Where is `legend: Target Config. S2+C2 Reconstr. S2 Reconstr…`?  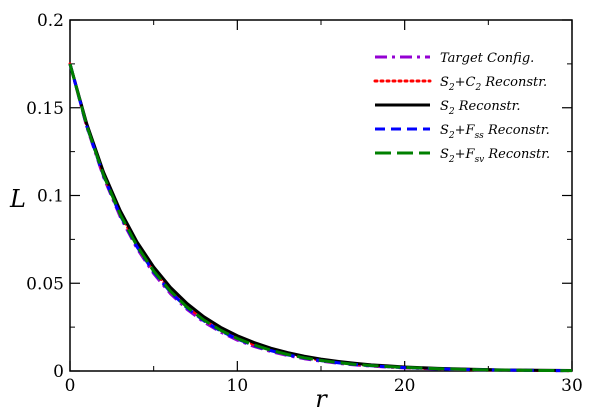 legend: Target Config. S2+C2 Reconstr. S2 Reconstr… is located at coordinates (461, 108).